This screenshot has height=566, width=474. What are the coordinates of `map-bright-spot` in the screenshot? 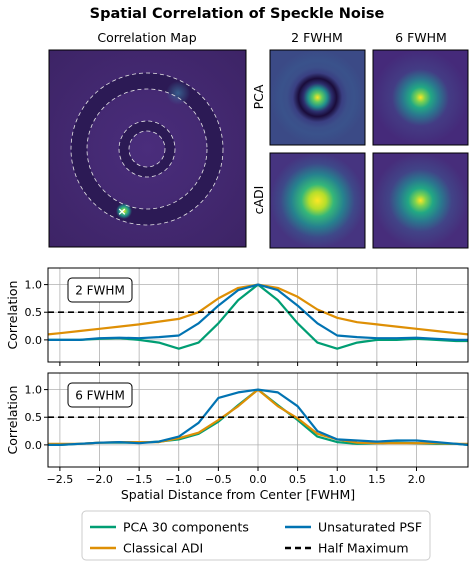 It's located at (124, 211).